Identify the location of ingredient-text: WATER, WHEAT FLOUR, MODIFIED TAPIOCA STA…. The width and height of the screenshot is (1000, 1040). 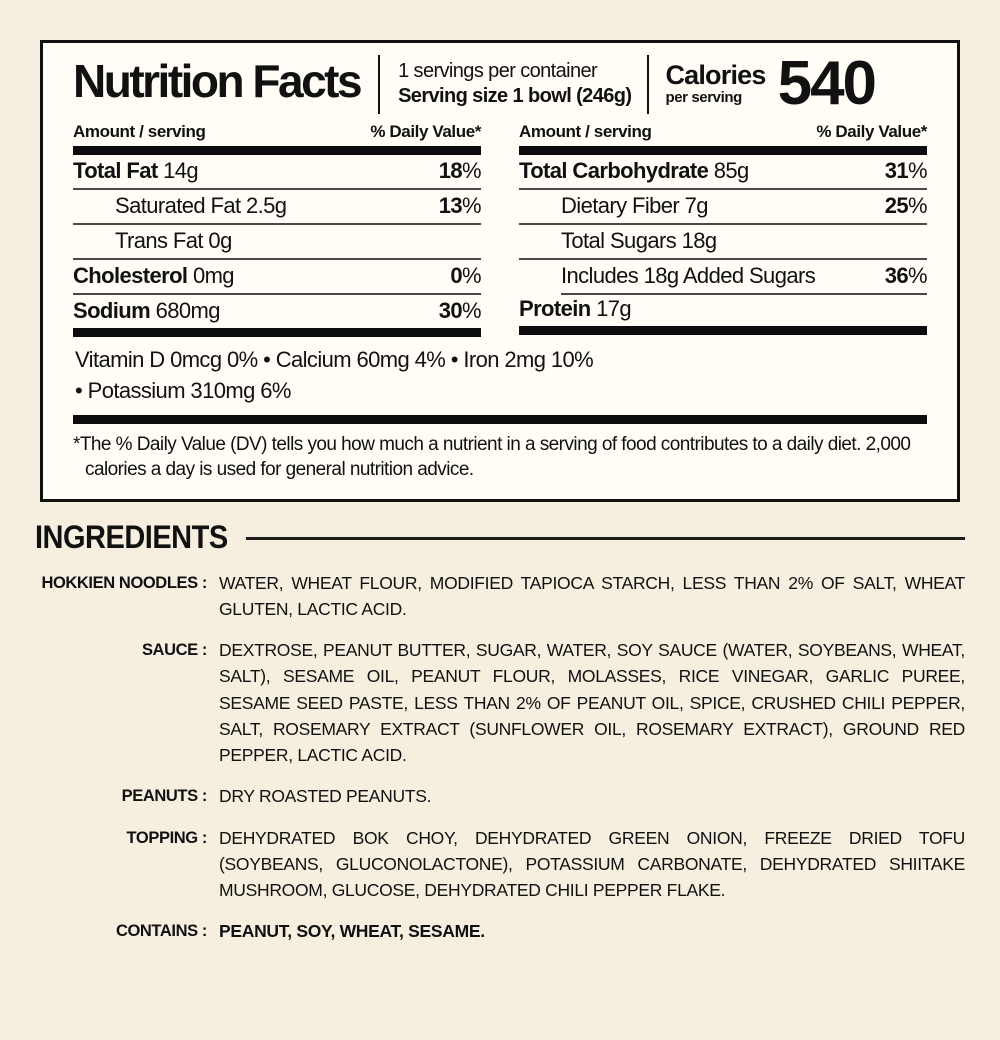
(592, 595).